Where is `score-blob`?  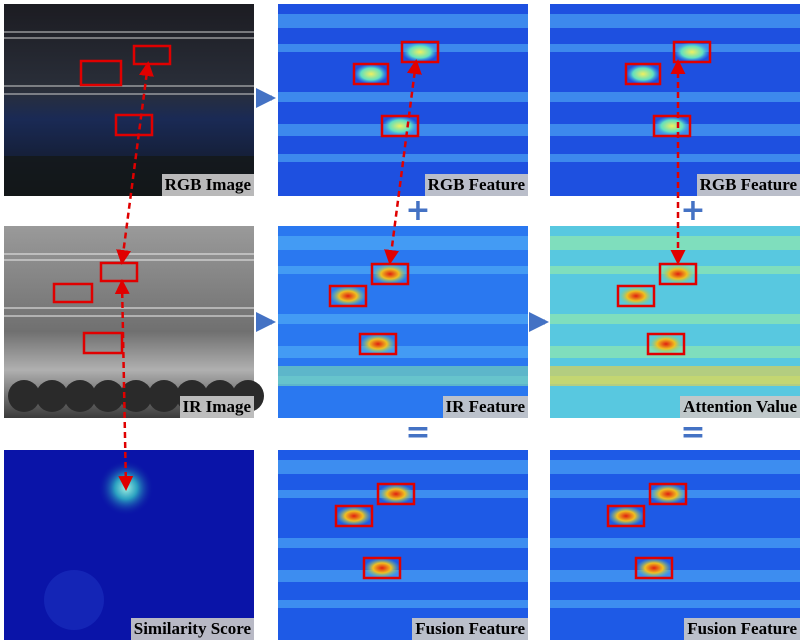
score-blob is located at coordinates (74, 600).